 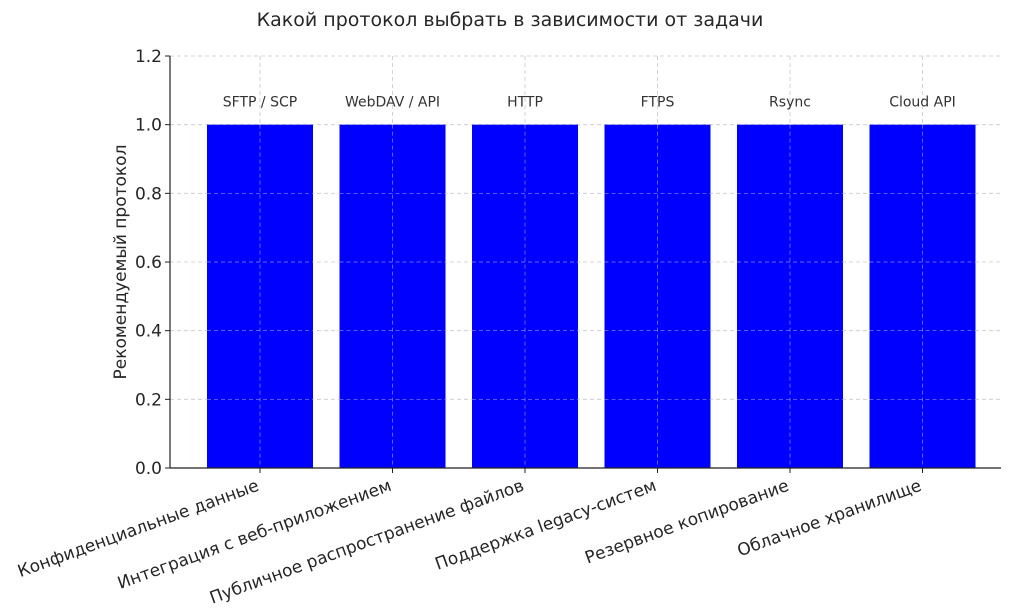 What do you see at coordinates (392, 103) in the screenshot?
I see `bar-data-label: WebDAV / API` at bounding box center [392, 103].